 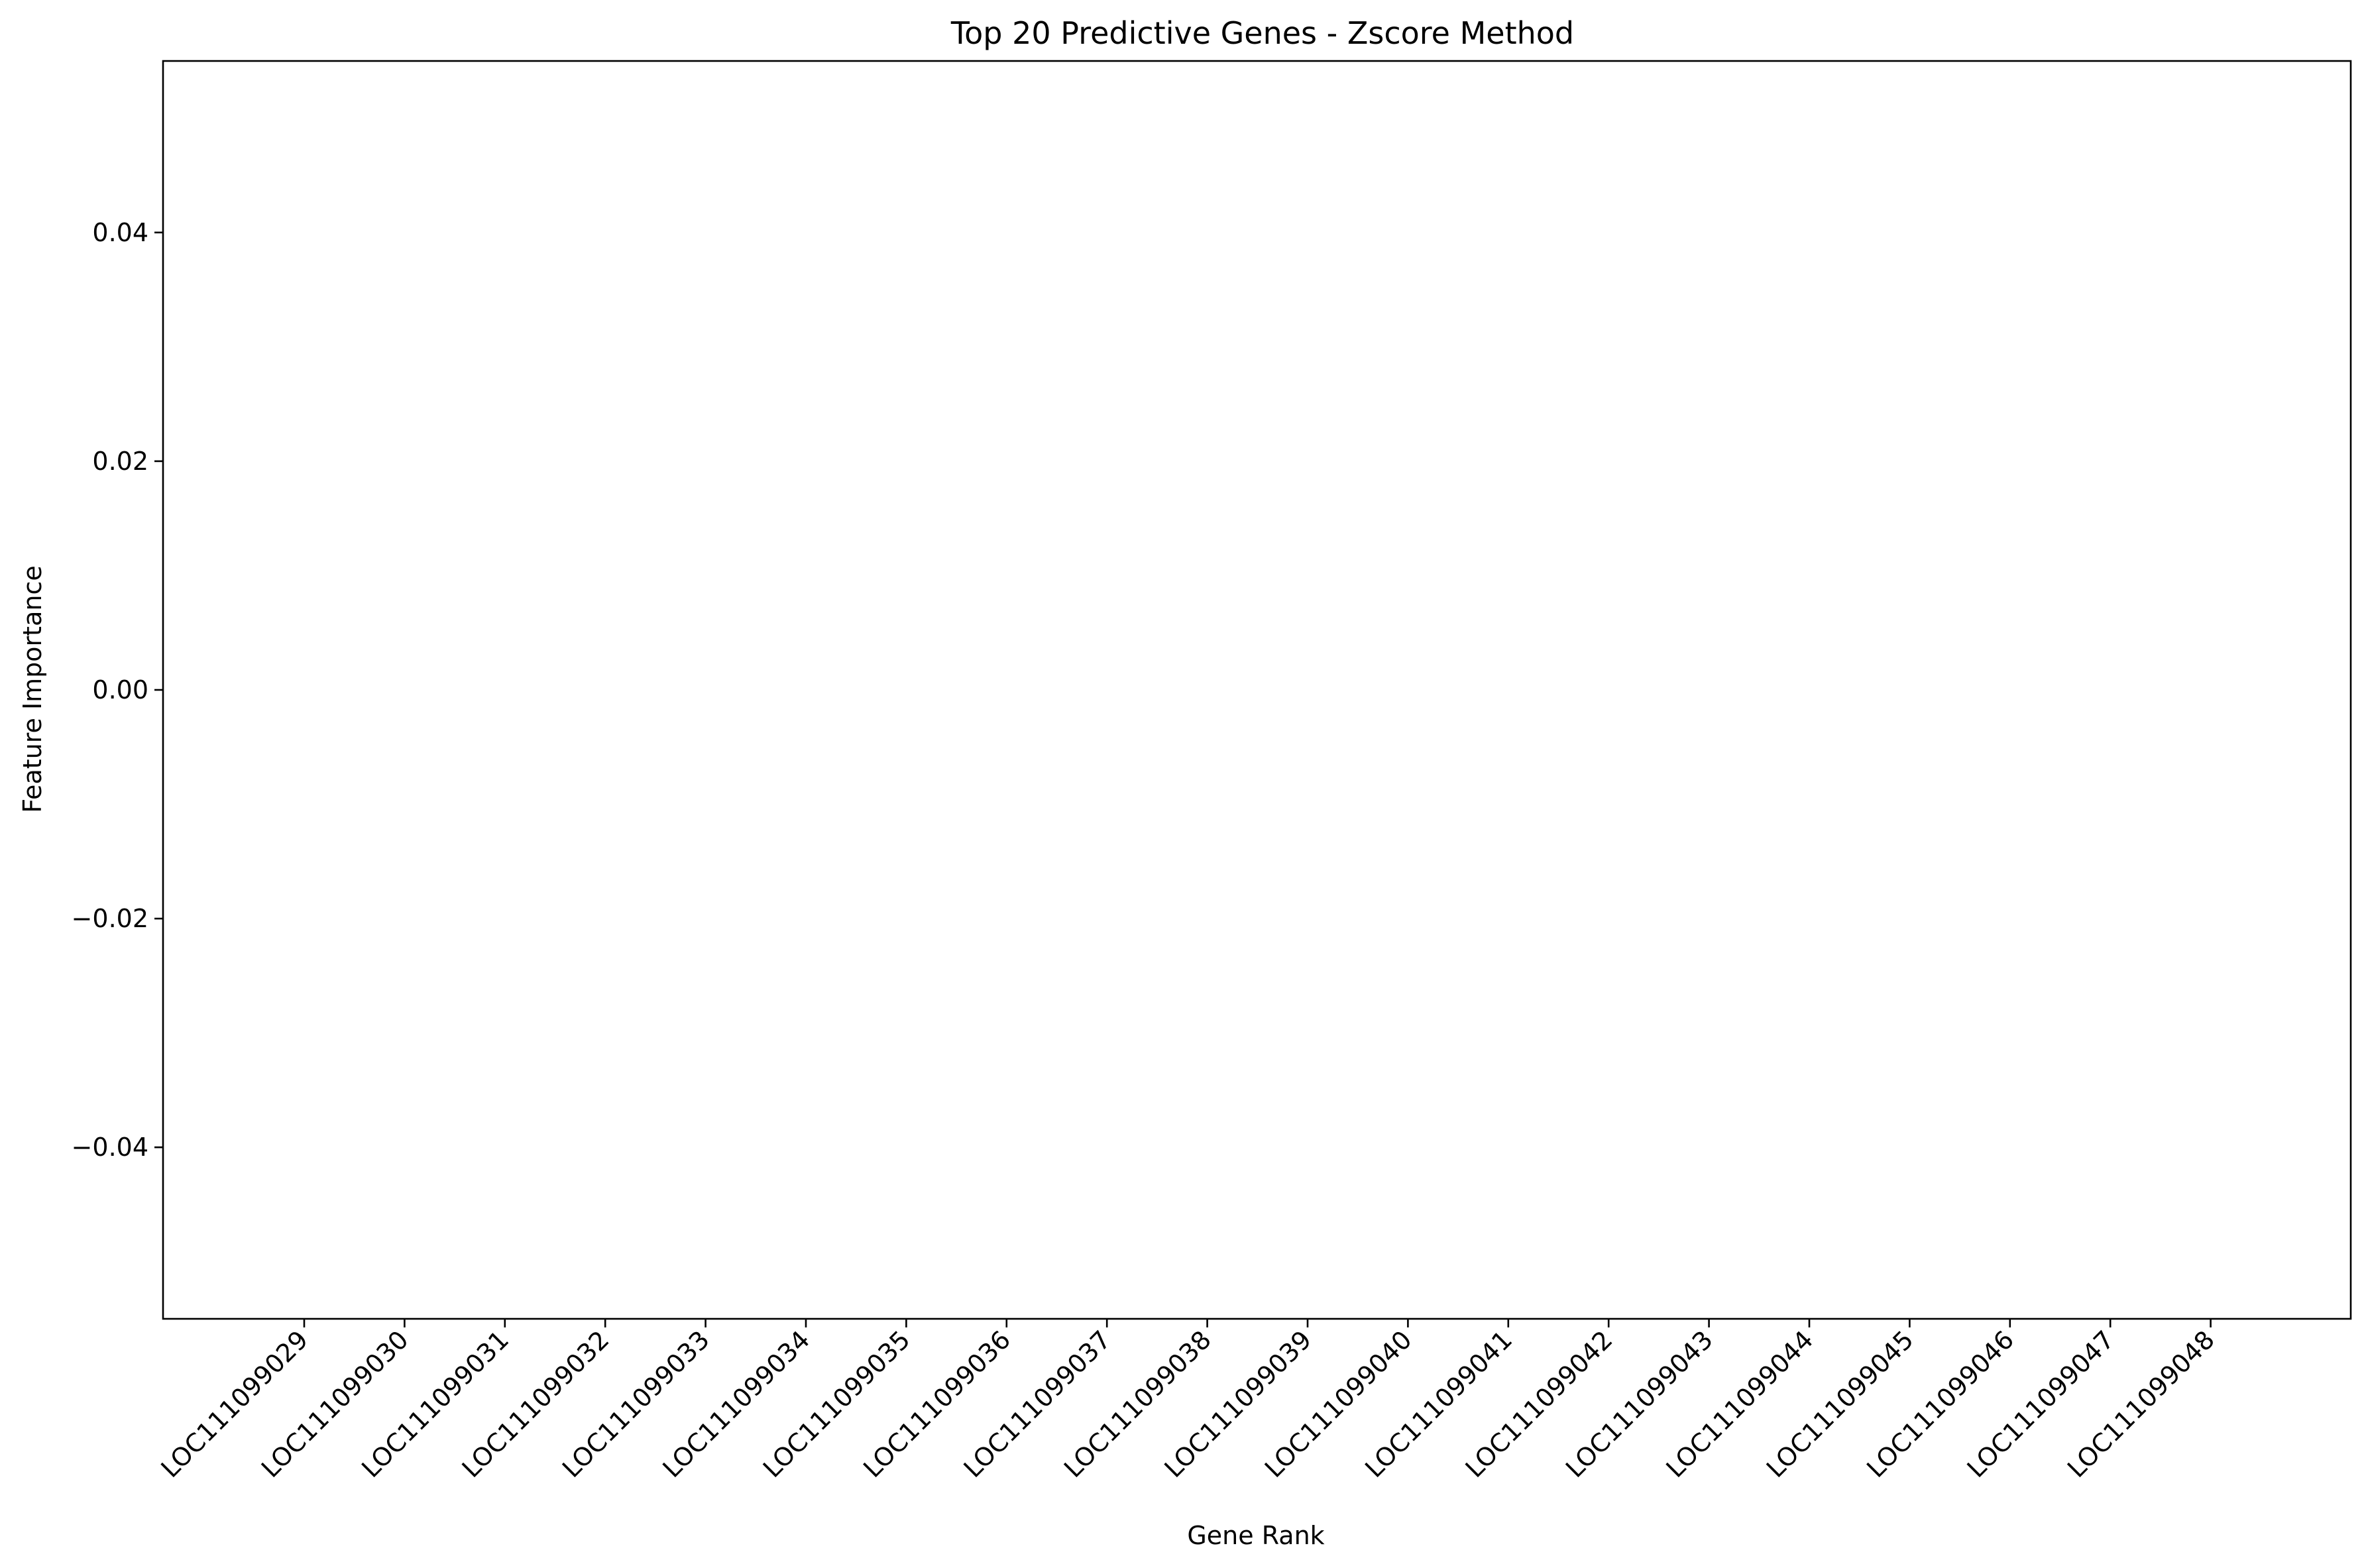 What do you see at coordinates (110, 1148) in the screenshot?
I see `y-tick-label: −0.04` at bounding box center [110, 1148].